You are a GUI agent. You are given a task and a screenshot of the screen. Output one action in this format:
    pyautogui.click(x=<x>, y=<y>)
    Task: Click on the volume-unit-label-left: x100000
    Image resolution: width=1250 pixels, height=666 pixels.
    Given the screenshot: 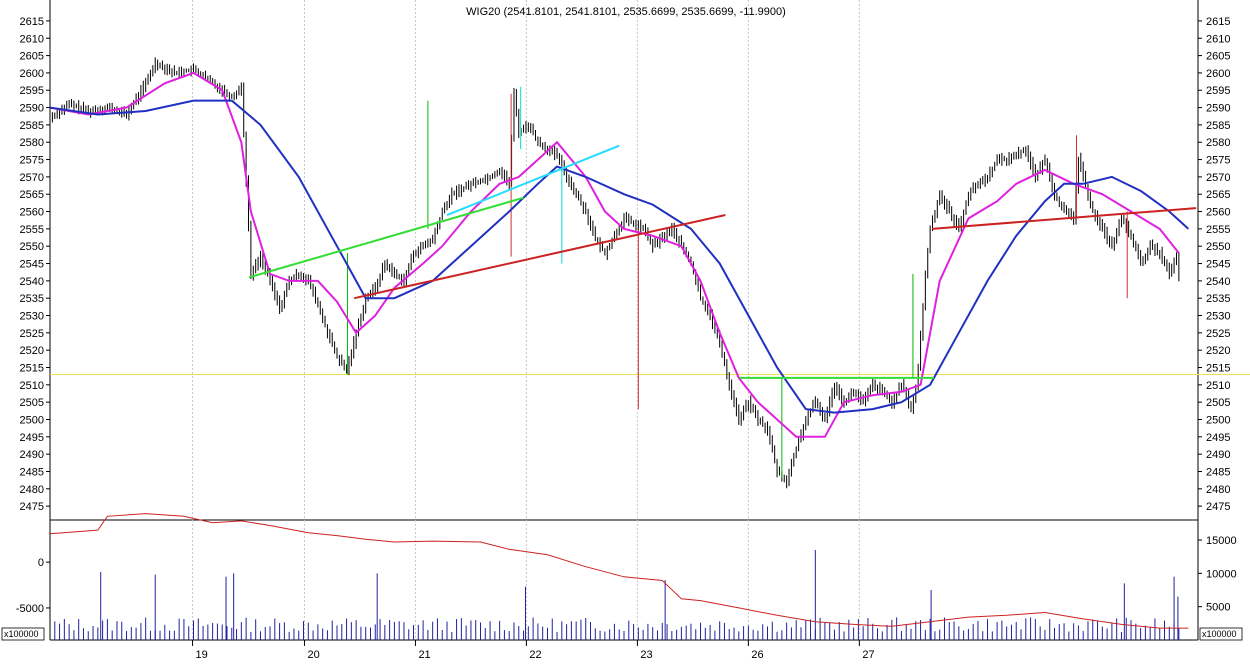 What is the action you would take?
    pyautogui.click(x=21, y=634)
    